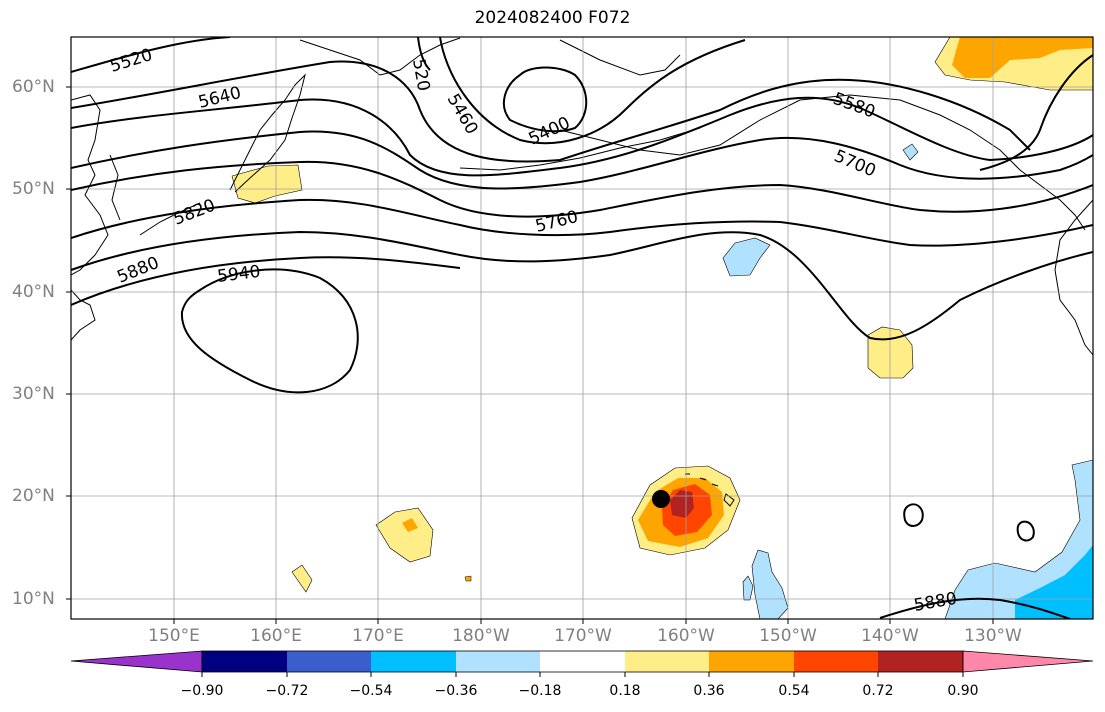 Image resolution: width=1105 pixels, height=712 pixels. What do you see at coordinates (975, 608) in the screenshot?
I see `contour-5880-south` at bounding box center [975, 608].